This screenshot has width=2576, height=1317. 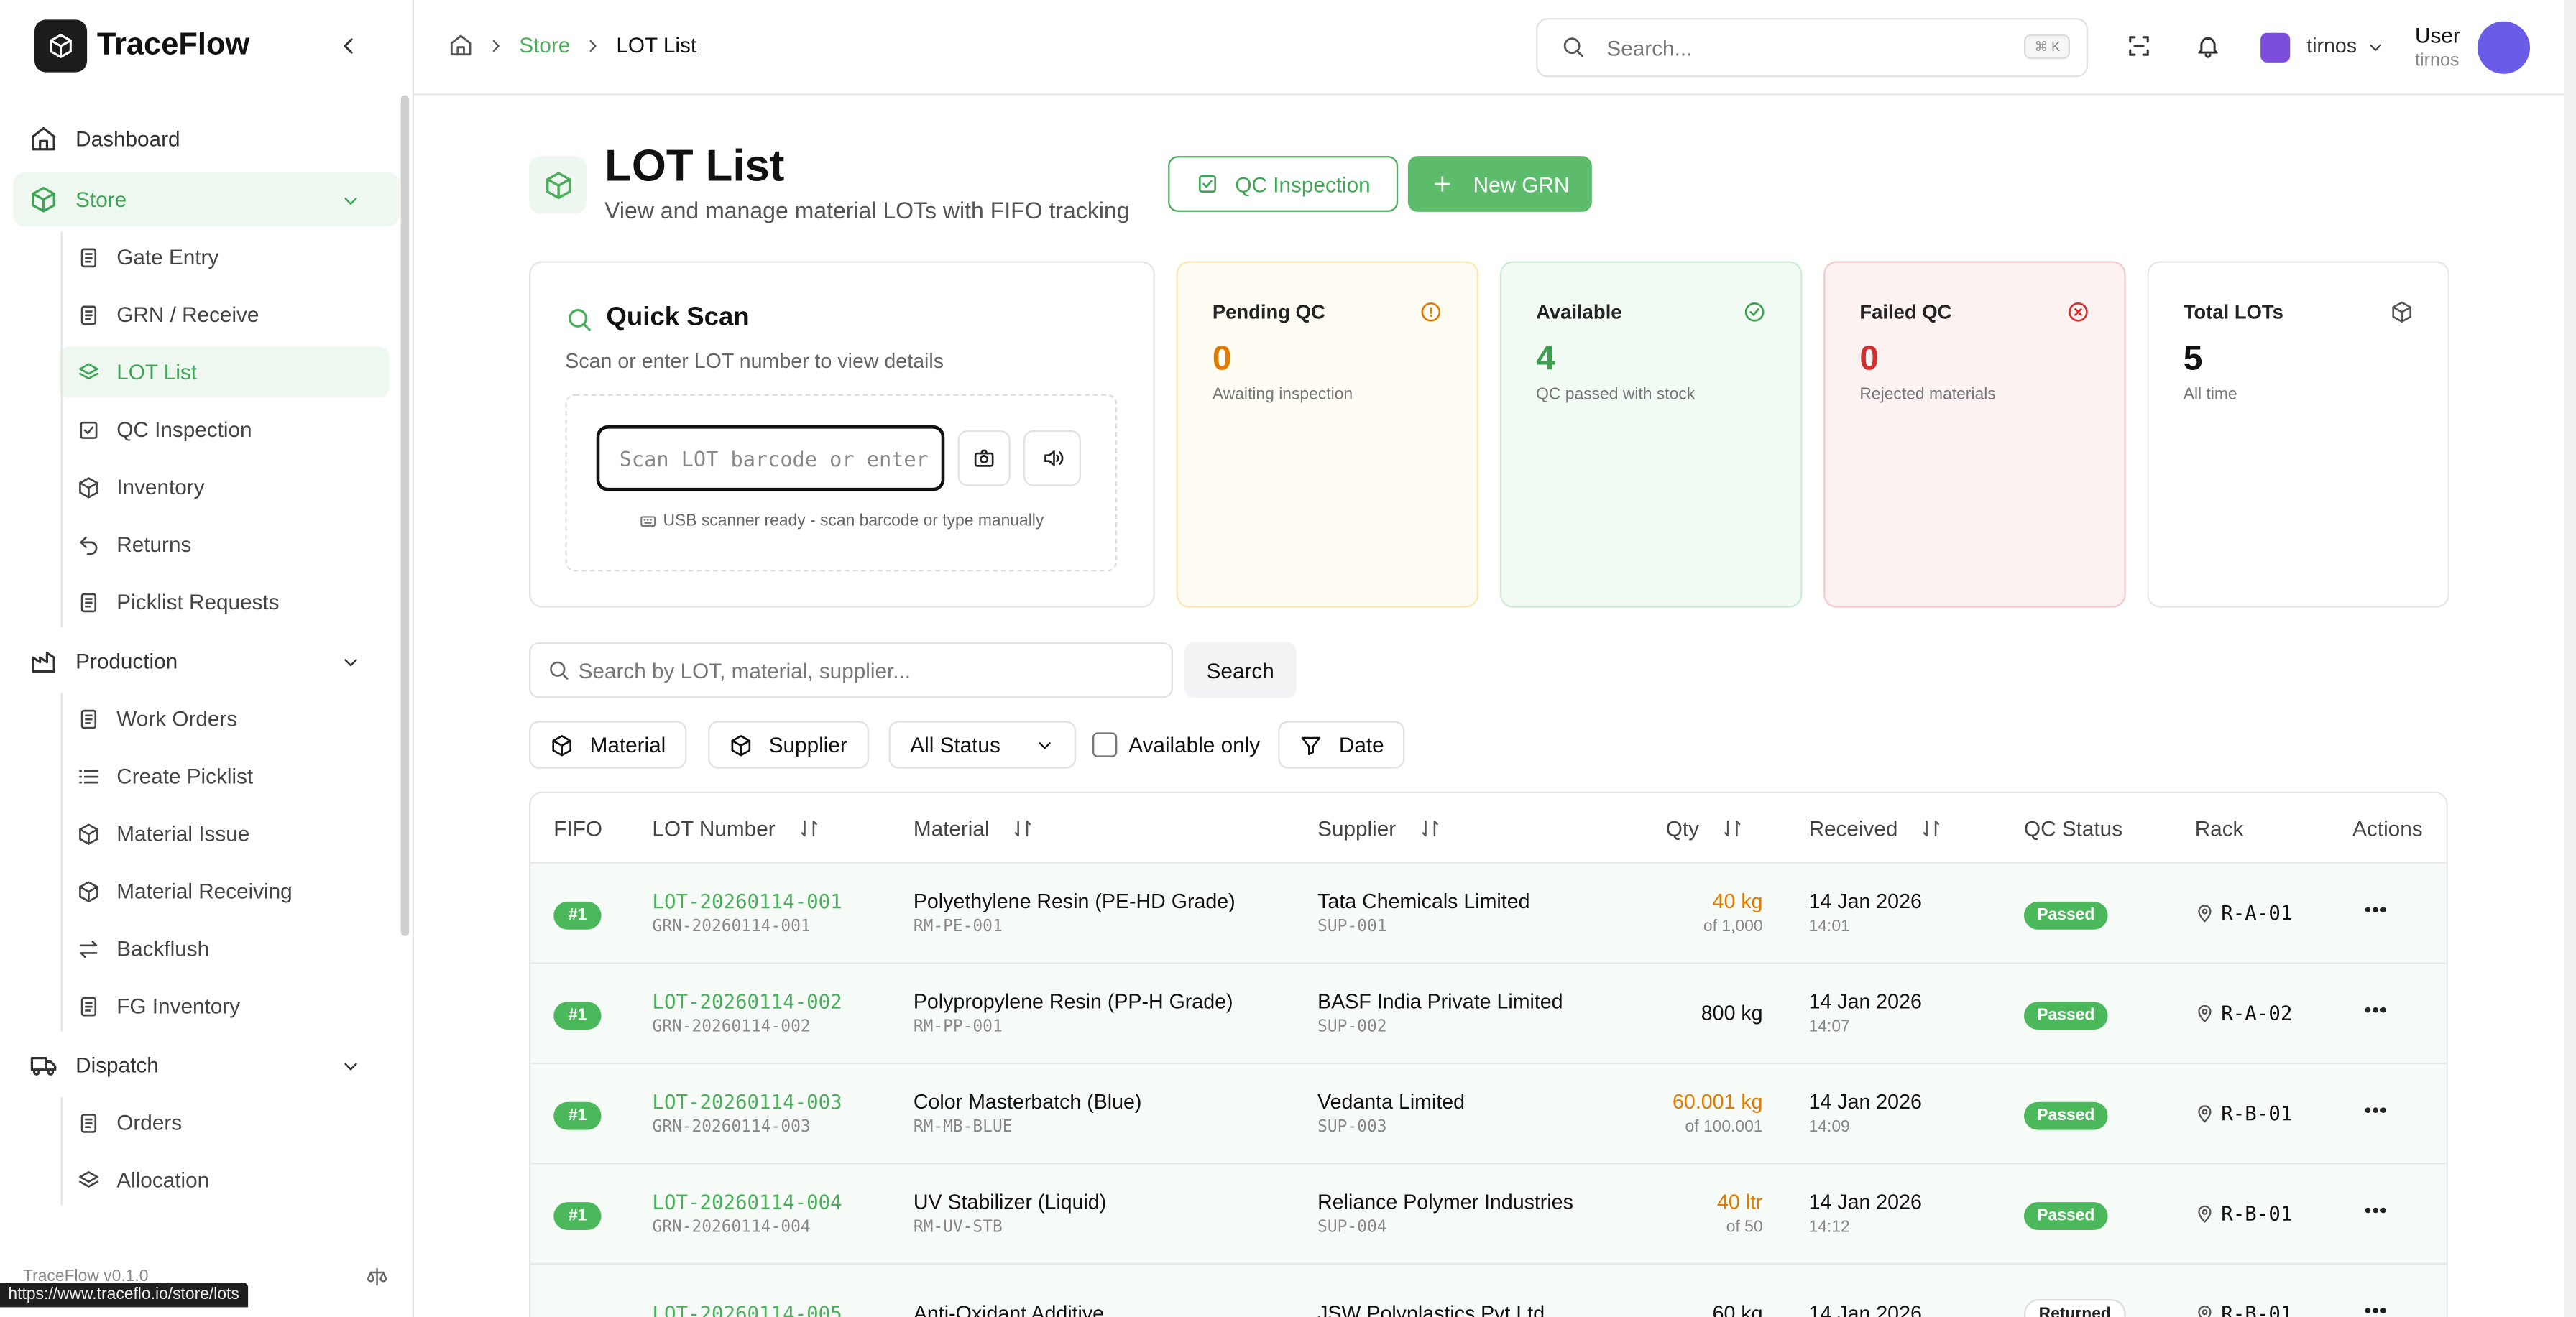 What do you see at coordinates (951, 828) in the screenshot?
I see `column-label: Material` at bounding box center [951, 828].